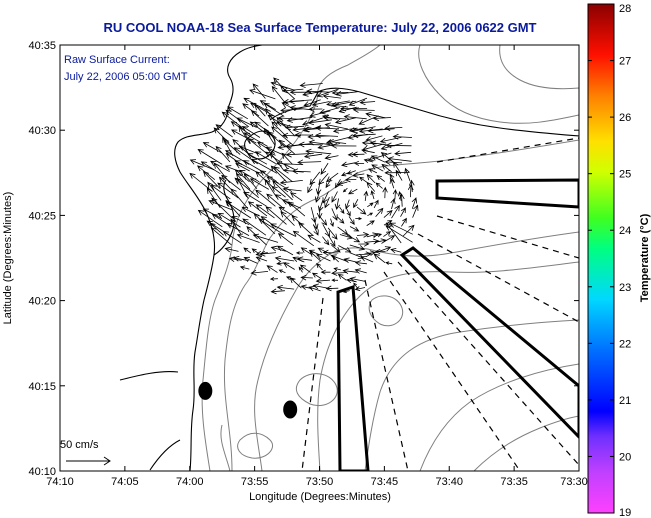 This screenshot has height=518, width=651. I want to click on marker-dot, so click(290, 409).